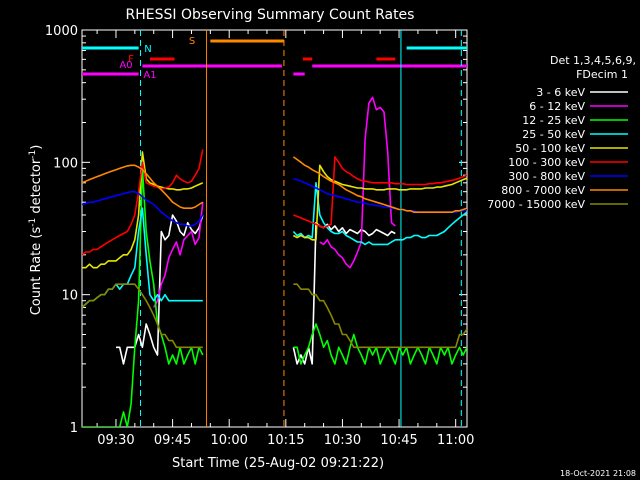  What do you see at coordinates (546, 162) in the screenshot?
I see `legend-entry-label: 100 - 300 keV` at bounding box center [546, 162].